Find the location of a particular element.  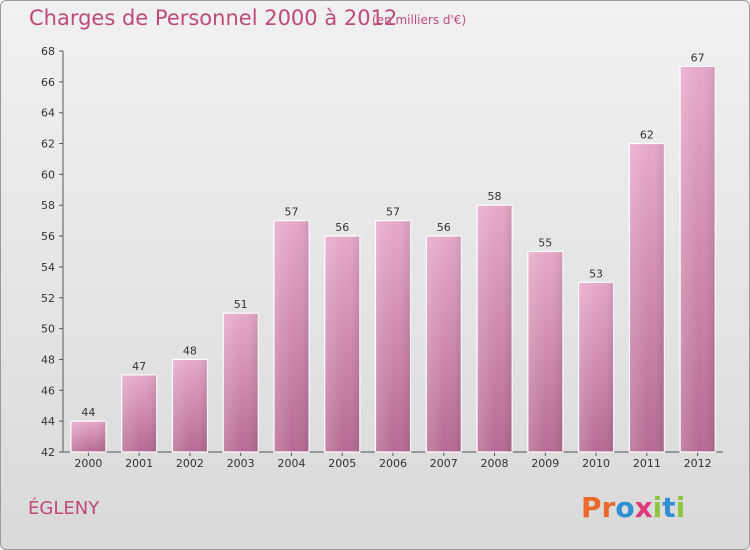

bar-shade-2003 is located at coordinates (241, 382).